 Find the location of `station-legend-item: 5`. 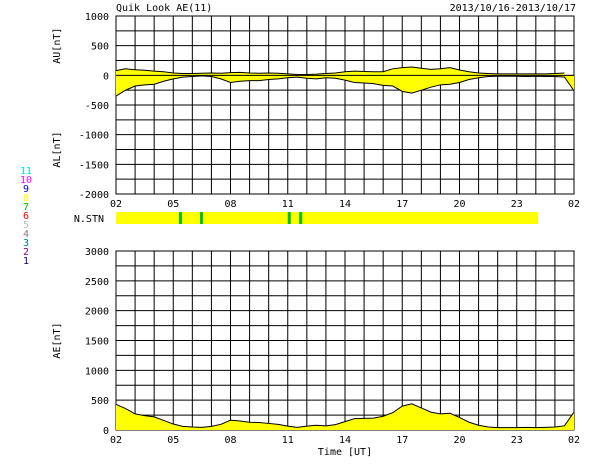

station-legend-item: 5 is located at coordinates (26, 225).